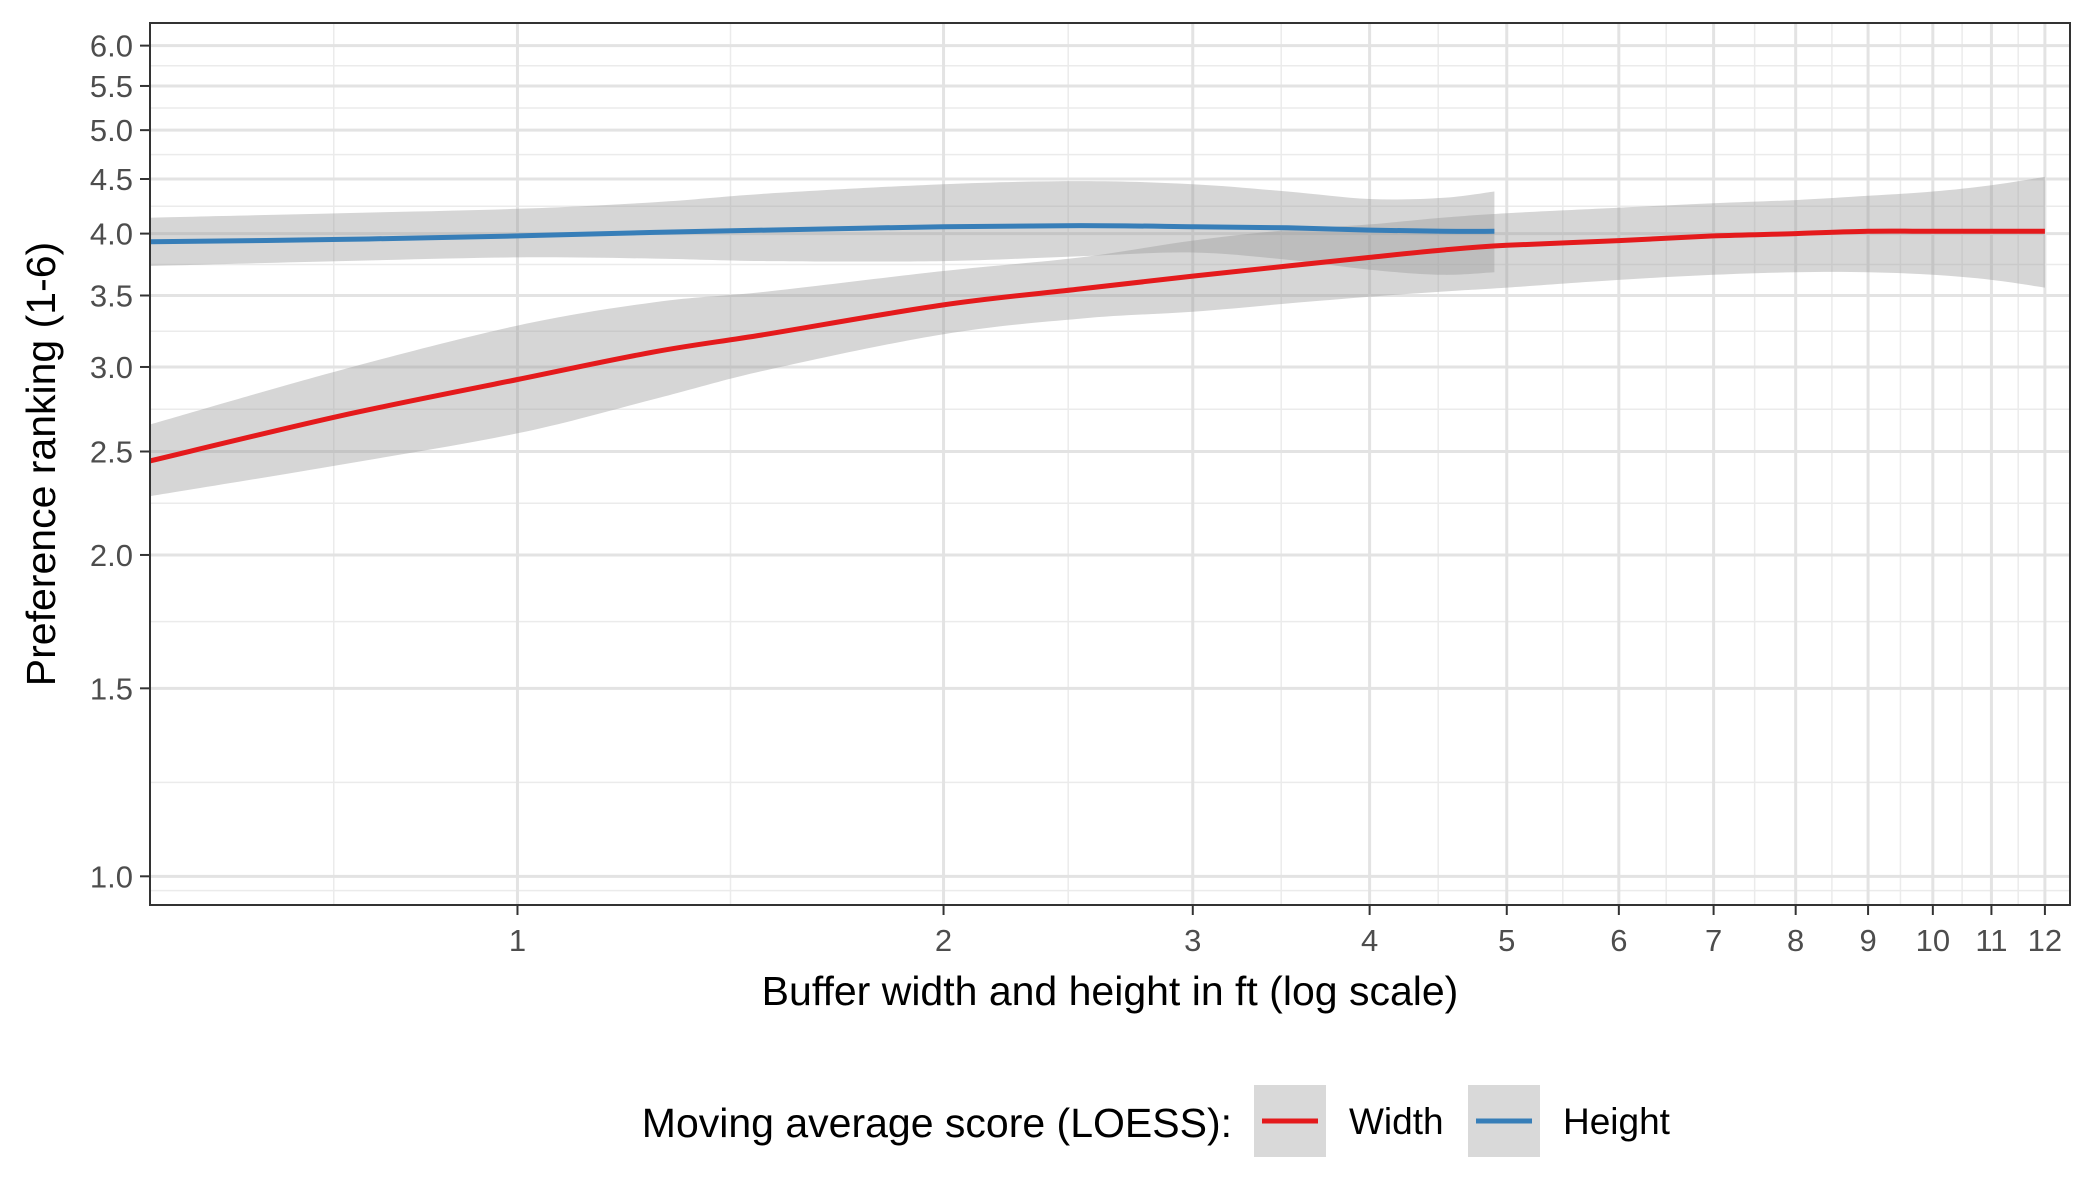  Describe the element at coordinates (943, 940) in the screenshot. I see `x-tick-label-1: 2` at that location.